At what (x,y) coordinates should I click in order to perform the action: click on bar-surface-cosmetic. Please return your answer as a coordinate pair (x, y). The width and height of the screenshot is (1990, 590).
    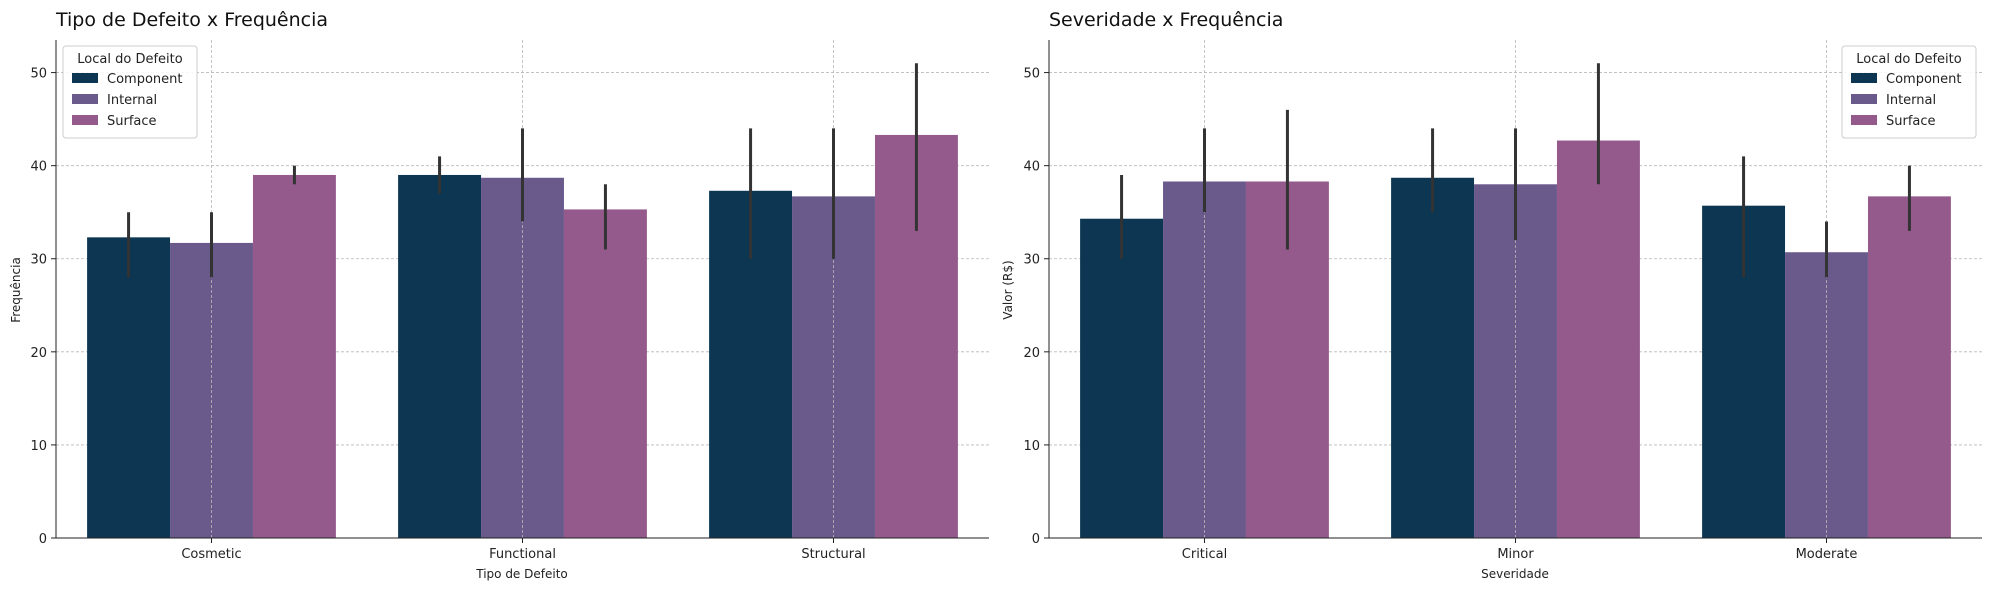
    Looking at the image, I should click on (294, 356).